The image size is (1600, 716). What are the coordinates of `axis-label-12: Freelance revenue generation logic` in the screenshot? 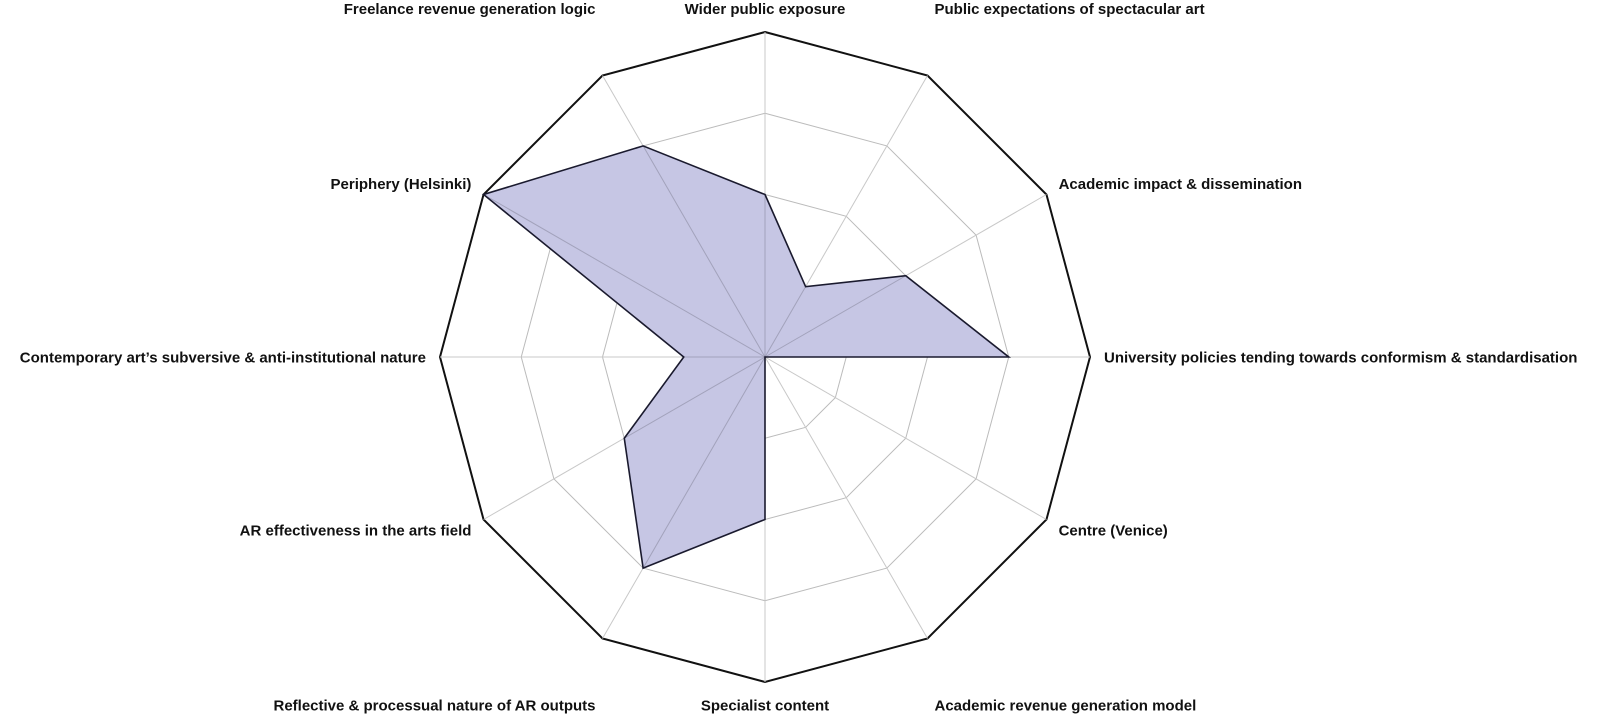 It's located at (470, 9).